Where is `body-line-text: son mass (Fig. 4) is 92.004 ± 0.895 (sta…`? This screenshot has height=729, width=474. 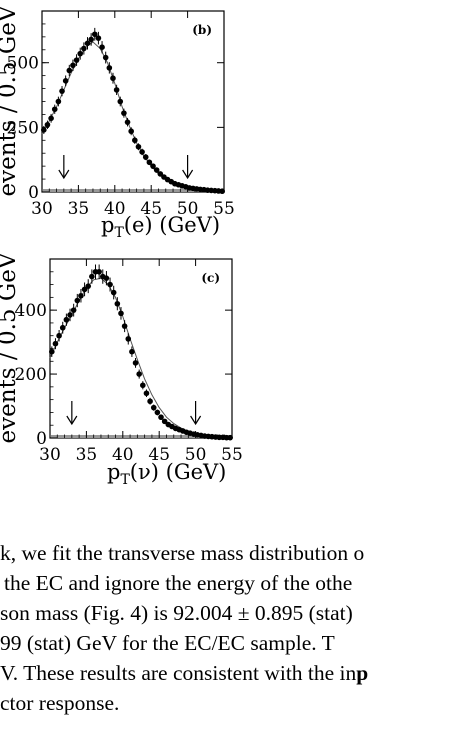 body-line-text: son mass (Fig. 4) is 92.004 ± 0.895 (sta… is located at coordinates (176, 613).